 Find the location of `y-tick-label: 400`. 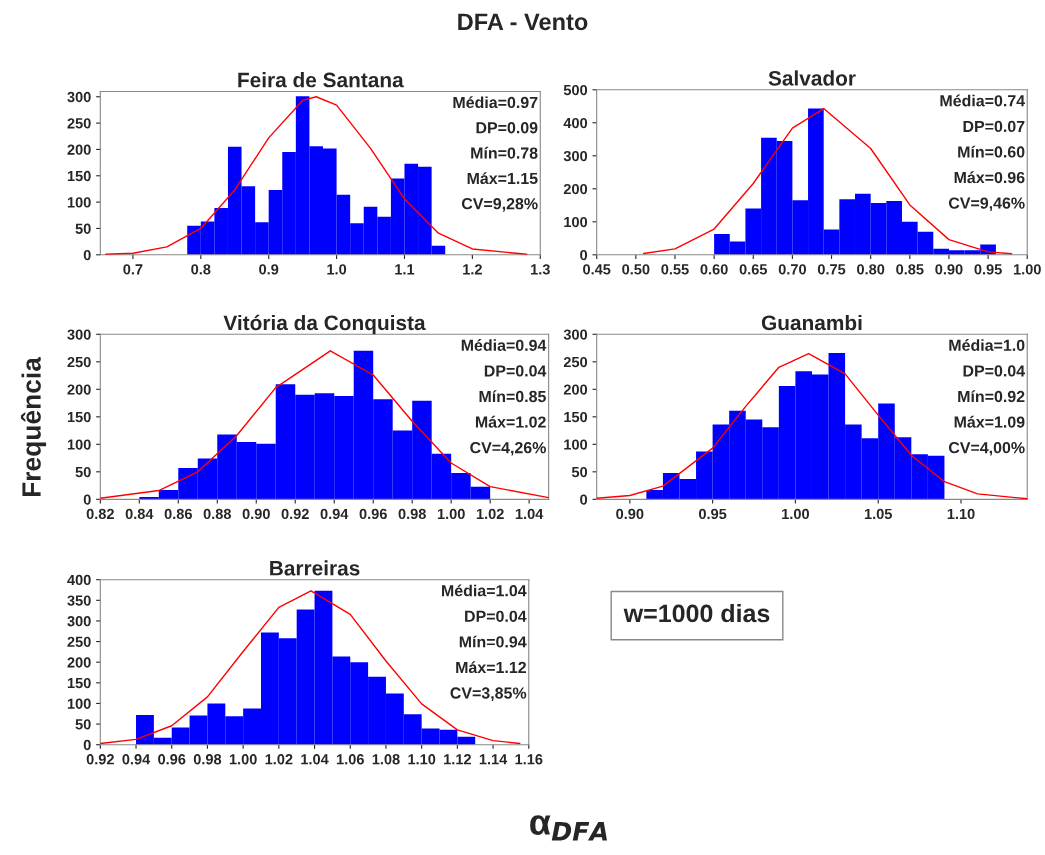

y-tick-label: 400 is located at coordinates (79, 580).